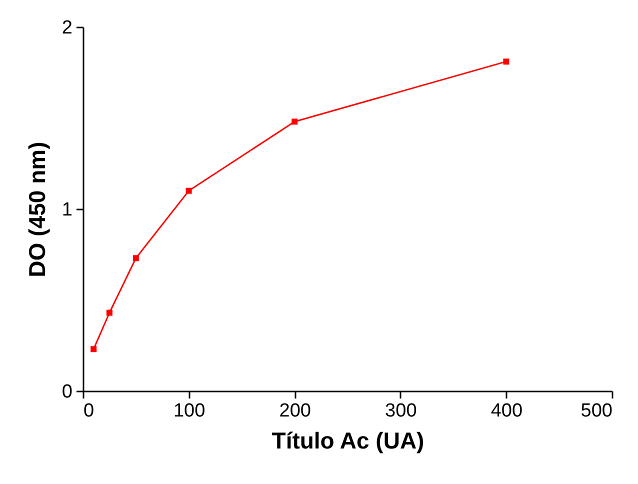 This screenshot has width=638, height=484. I want to click on y-tick-label: 2, so click(67, 28).